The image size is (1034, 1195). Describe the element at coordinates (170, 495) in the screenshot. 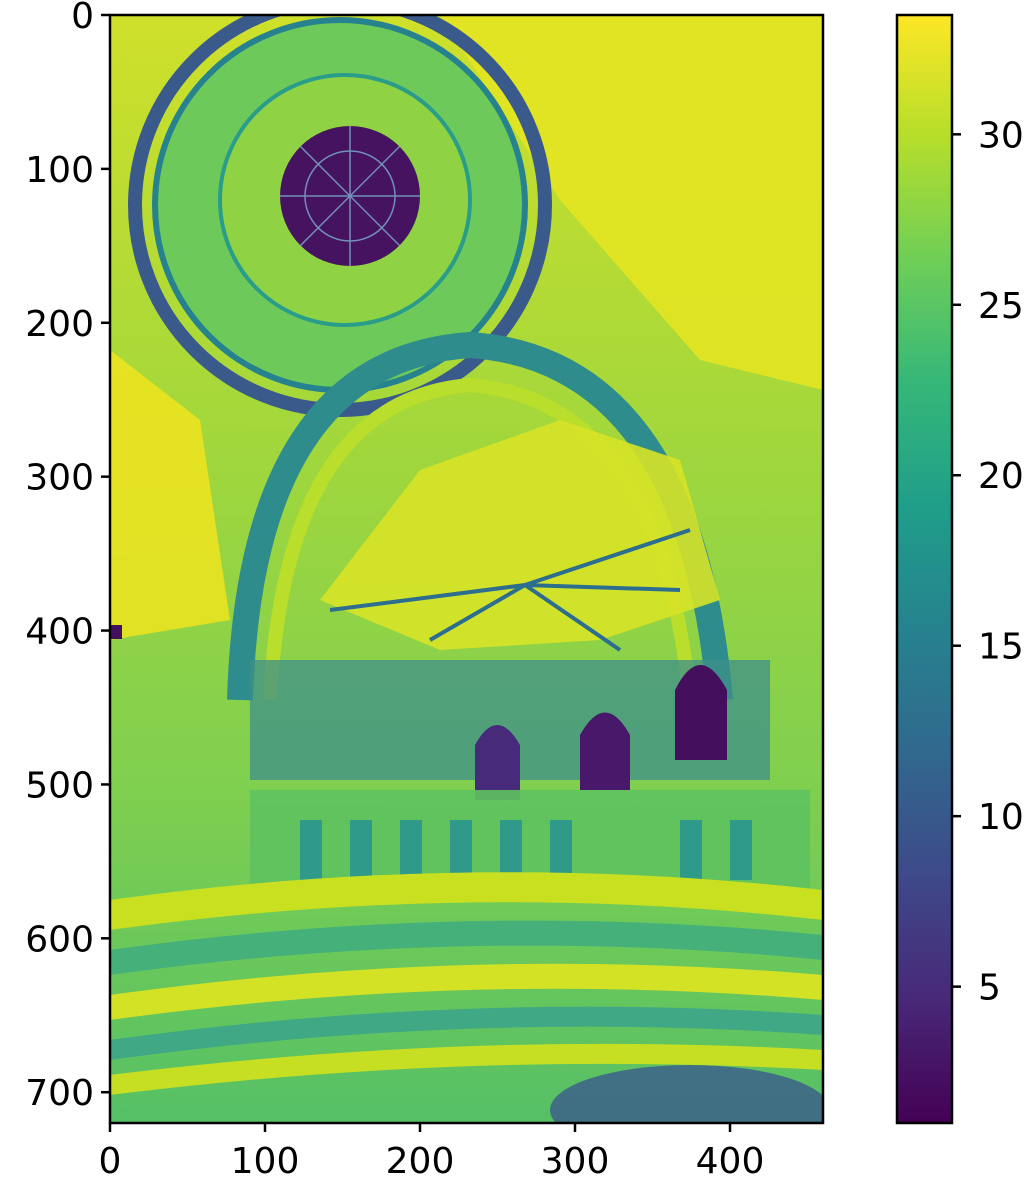

I see `left-wall-bright-region` at that location.